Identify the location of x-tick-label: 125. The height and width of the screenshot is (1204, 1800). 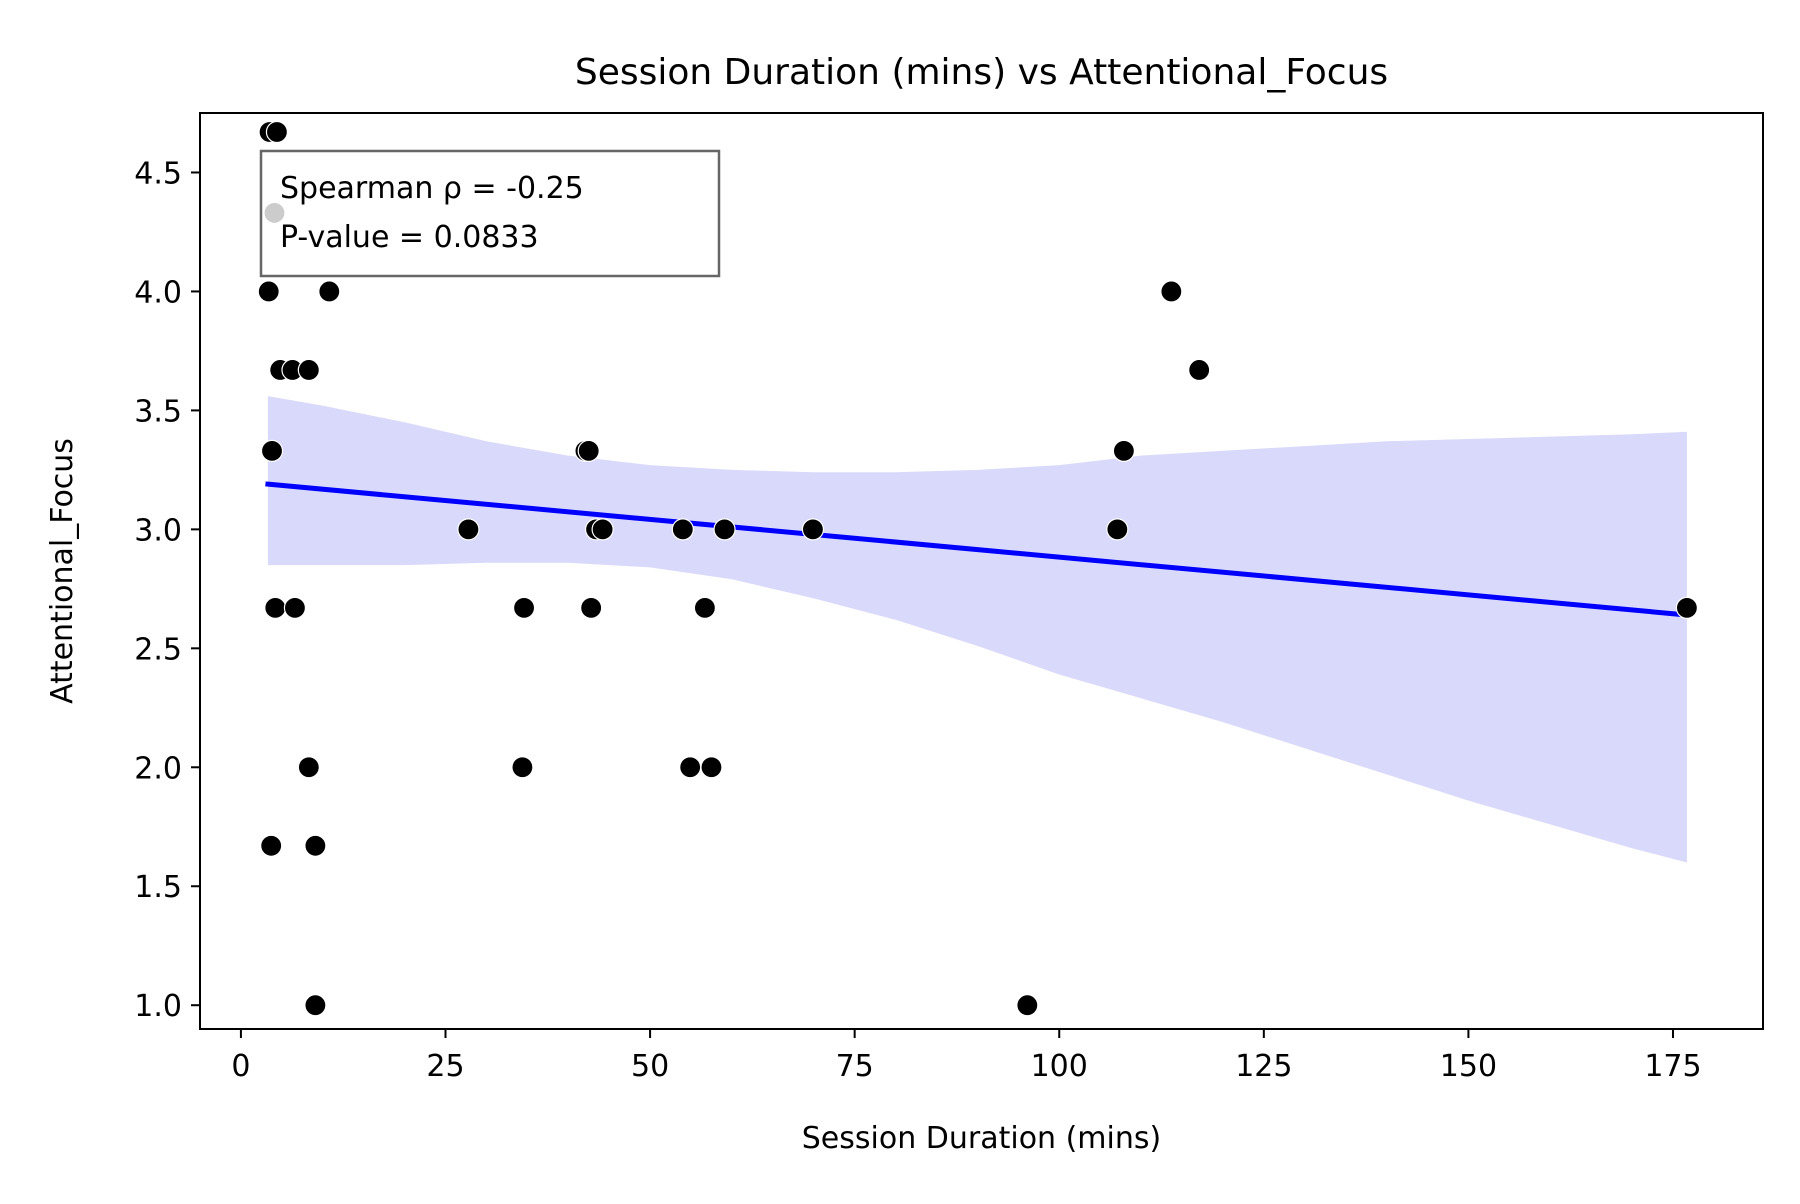
(1263, 1066).